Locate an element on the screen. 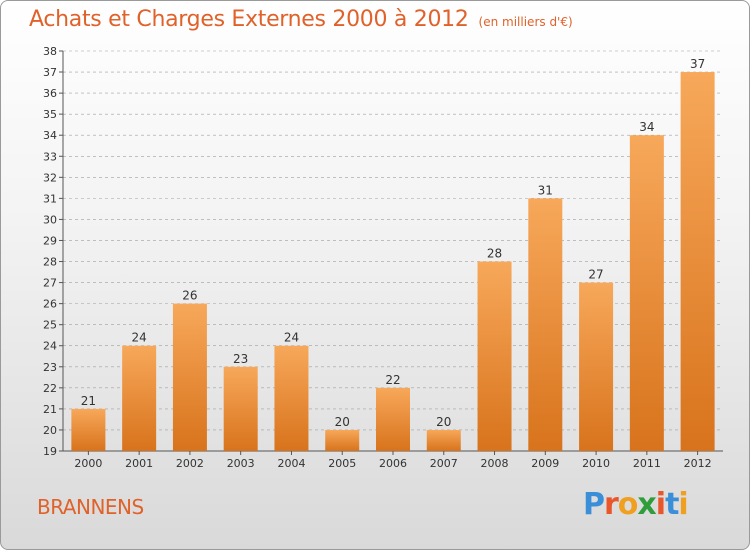 The width and height of the screenshot is (750, 550). bar-2009 is located at coordinates (545, 324).